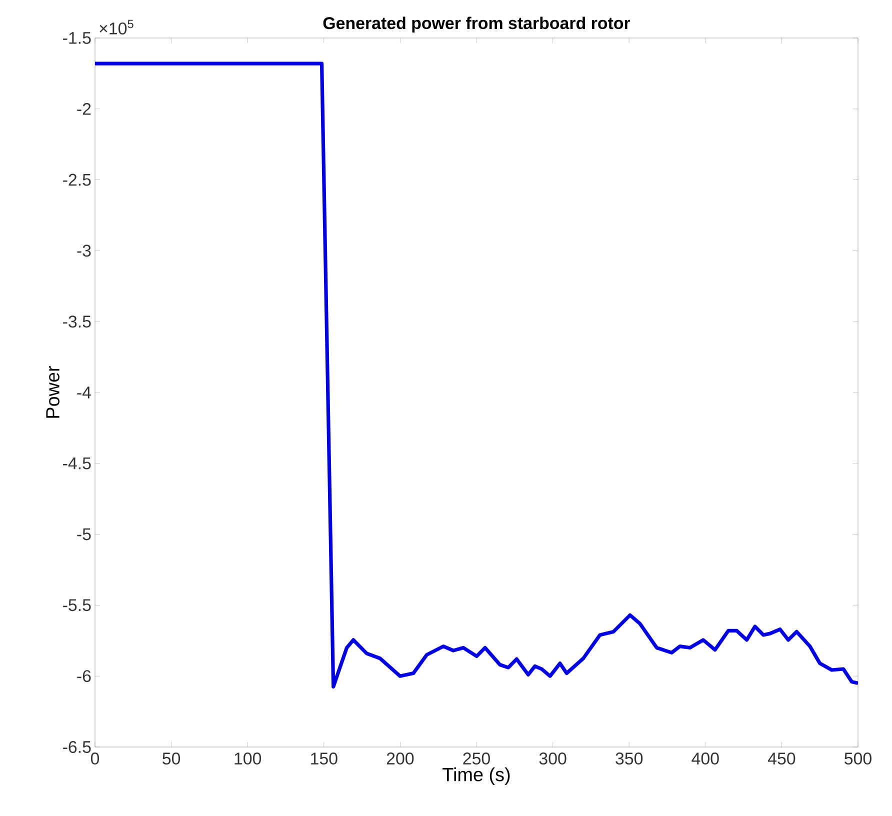  Describe the element at coordinates (476, 24) in the screenshot. I see `chart-title: Generated power from starboard rotor` at that location.